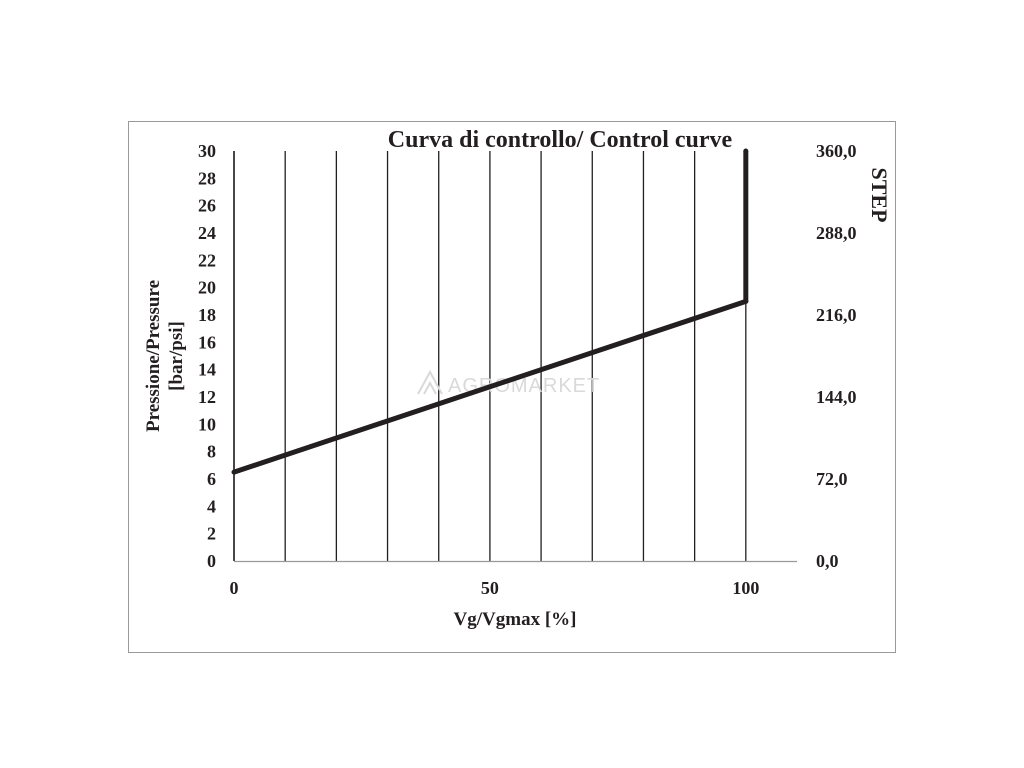 The width and height of the screenshot is (1024, 768). I want to click on y-tick-label: 12, so click(207, 397).